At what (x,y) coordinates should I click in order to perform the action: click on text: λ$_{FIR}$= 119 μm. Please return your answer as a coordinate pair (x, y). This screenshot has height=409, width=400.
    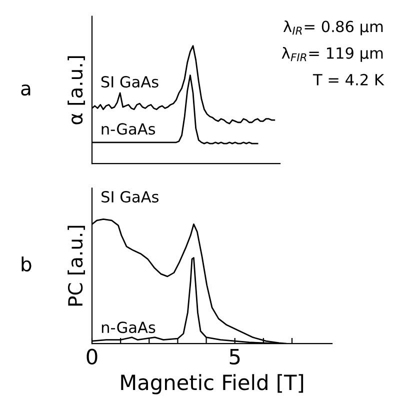
    Looking at the image, I should click on (332, 54).